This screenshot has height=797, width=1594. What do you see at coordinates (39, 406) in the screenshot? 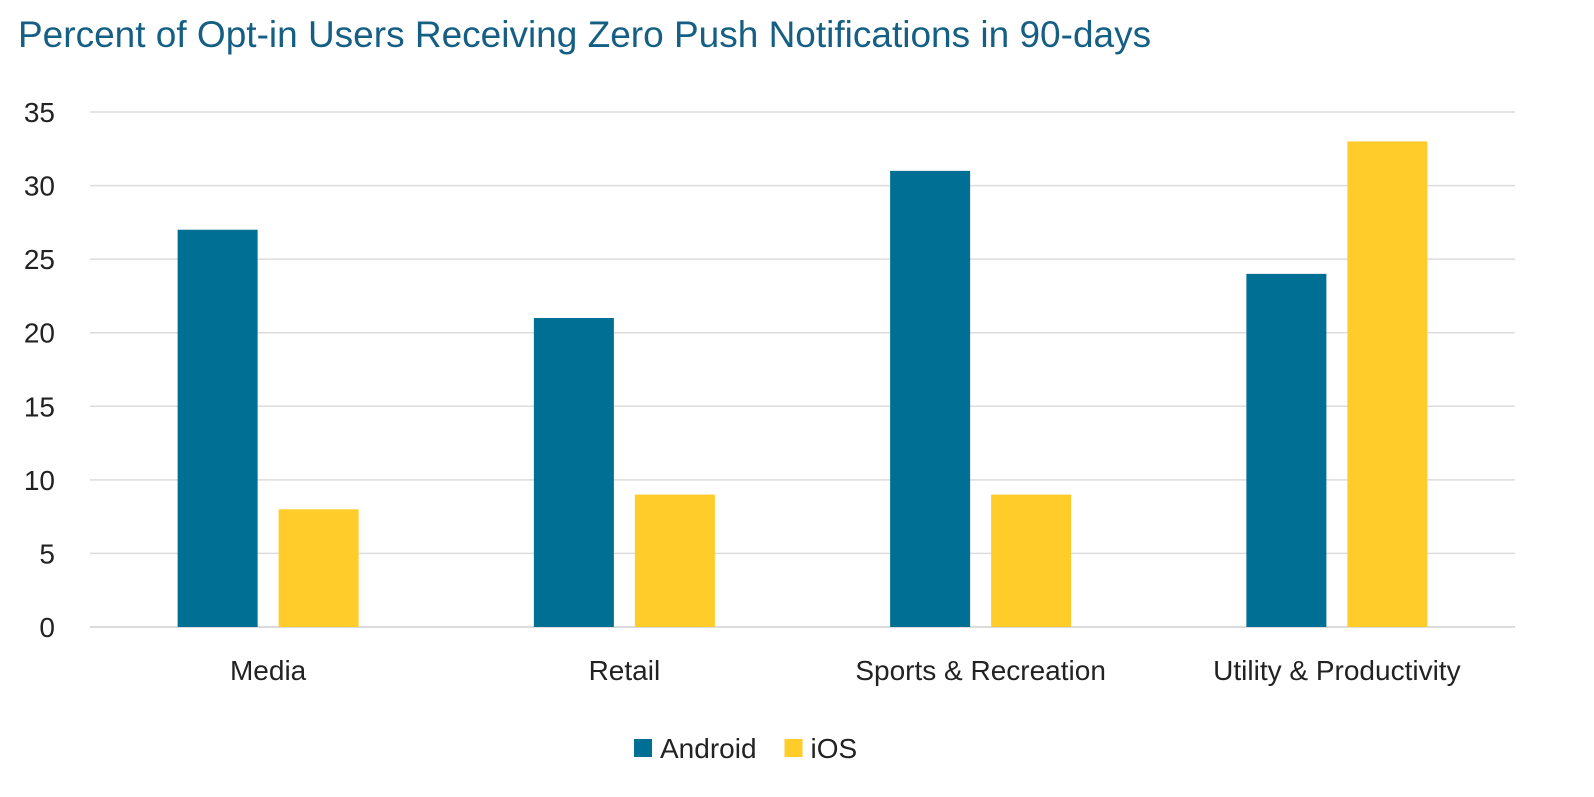
I see `y-tick-label: 15` at bounding box center [39, 406].